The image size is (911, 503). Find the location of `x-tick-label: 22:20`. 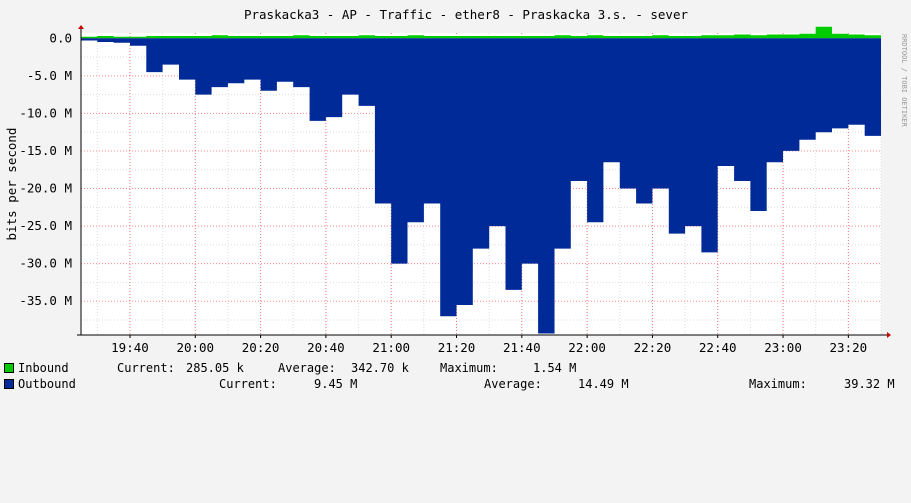

x-tick-label: 22:20 is located at coordinates (653, 347).